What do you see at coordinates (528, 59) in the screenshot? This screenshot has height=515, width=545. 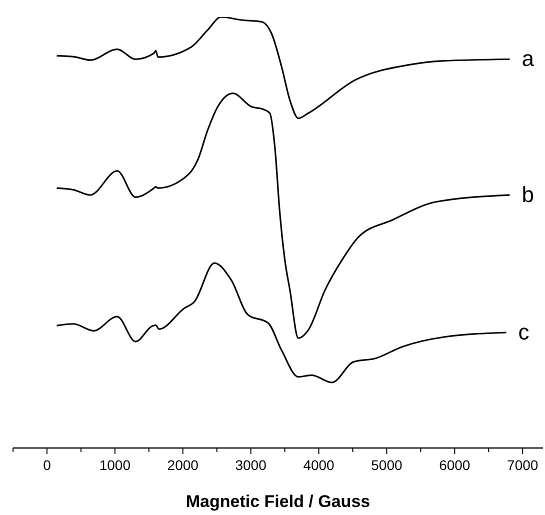 I see `series-label: a` at bounding box center [528, 59].